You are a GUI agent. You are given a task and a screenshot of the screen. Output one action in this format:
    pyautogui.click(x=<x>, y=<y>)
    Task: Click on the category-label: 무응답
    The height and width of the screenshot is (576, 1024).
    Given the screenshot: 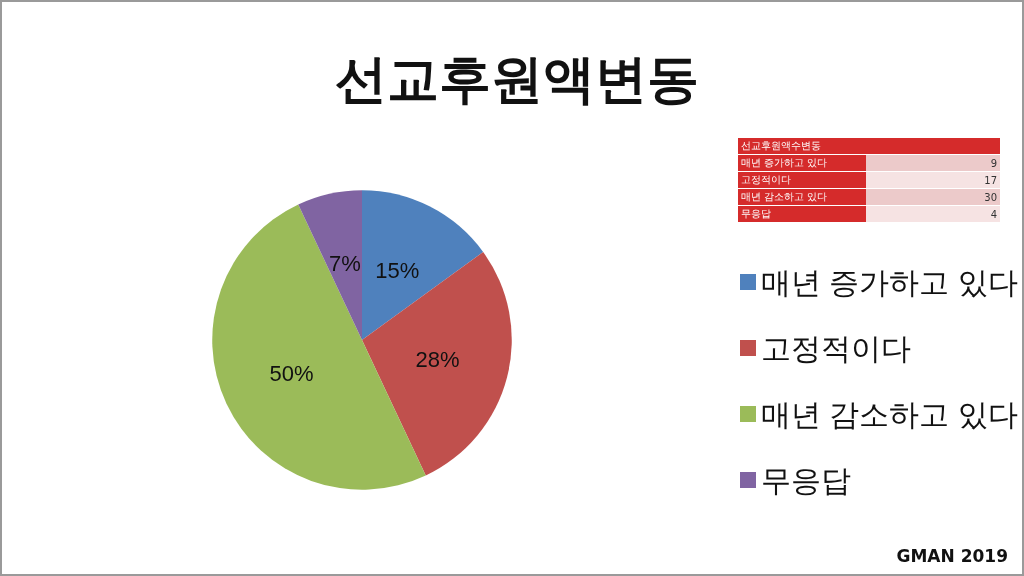 What is the action you would take?
    pyautogui.click(x=756, y=213)
    